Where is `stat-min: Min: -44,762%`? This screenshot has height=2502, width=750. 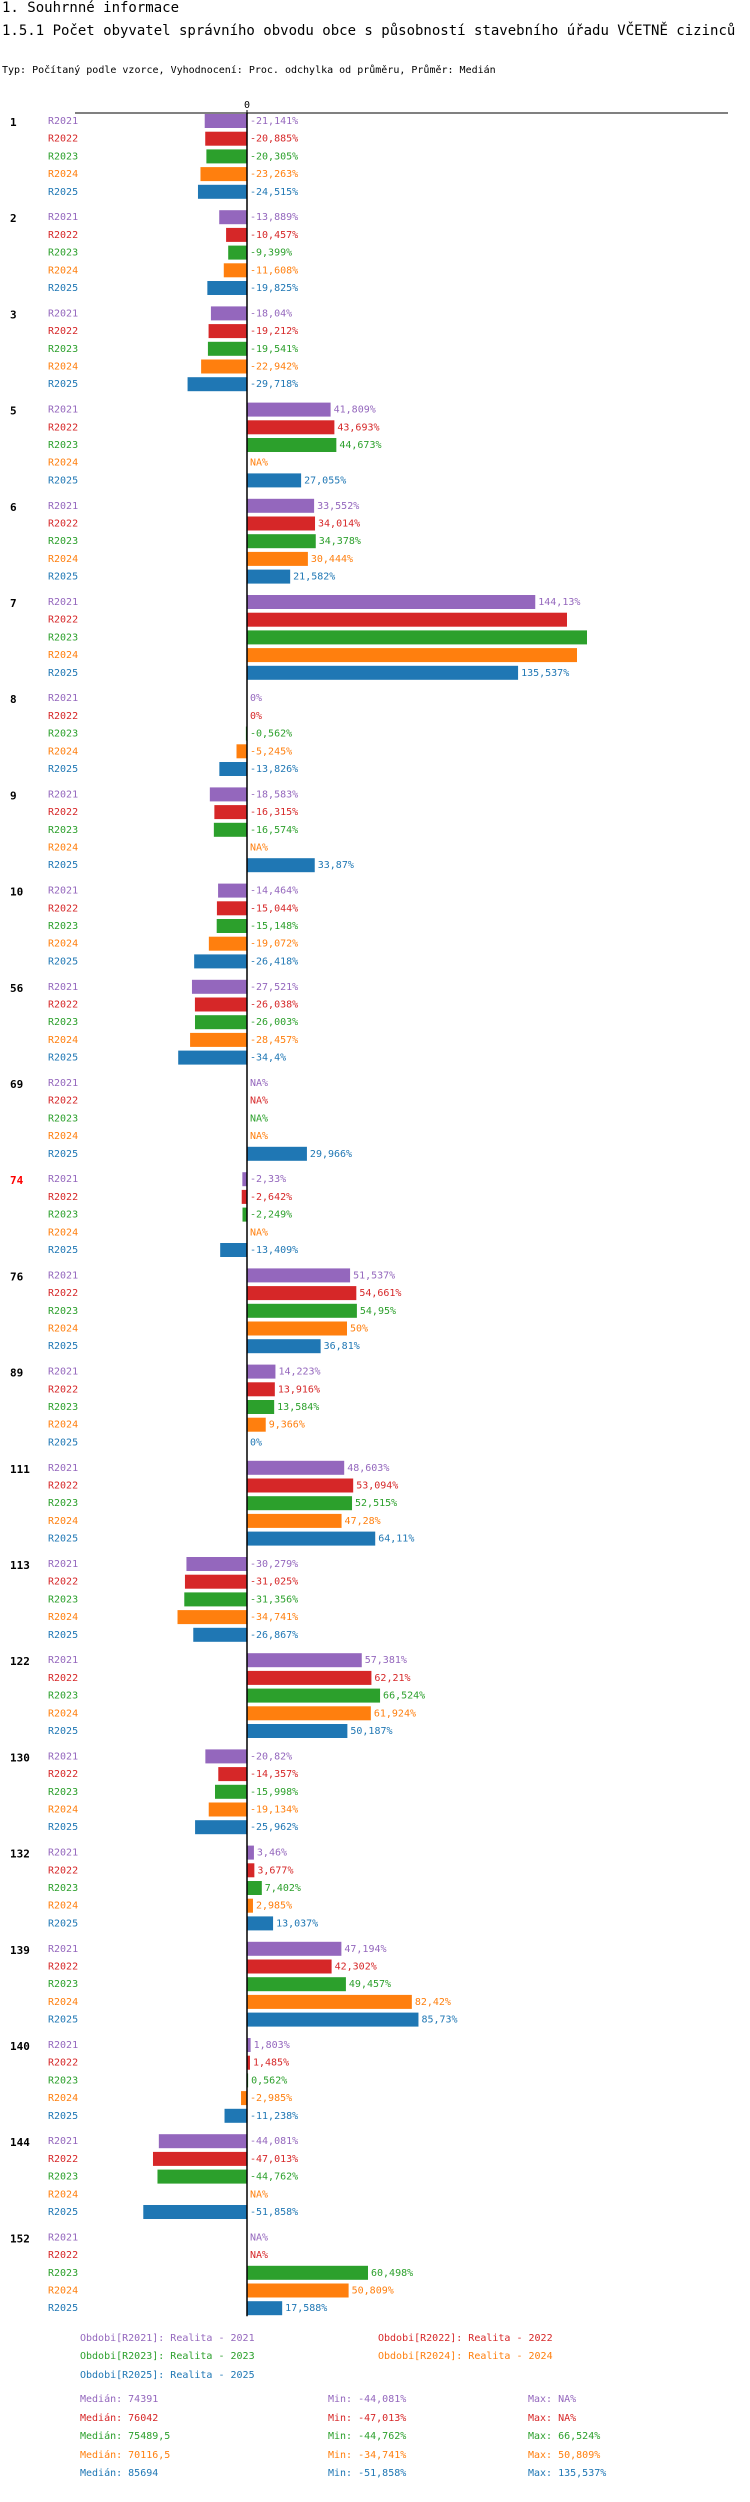
stat-min: Min: -44,762% is located at coordinates (367, 2436).